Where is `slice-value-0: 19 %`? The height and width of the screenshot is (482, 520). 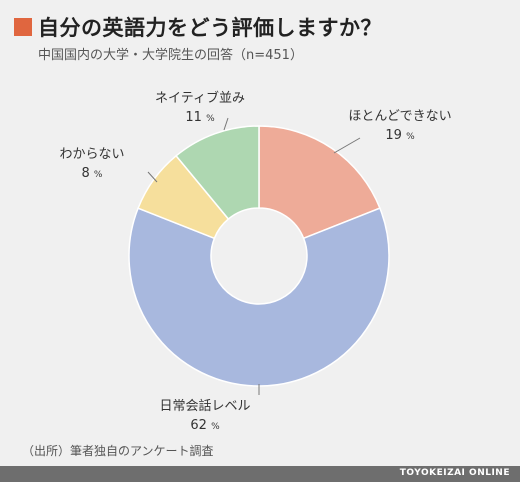 slice-value-0: 19 % is located at coordinates (400, 135).